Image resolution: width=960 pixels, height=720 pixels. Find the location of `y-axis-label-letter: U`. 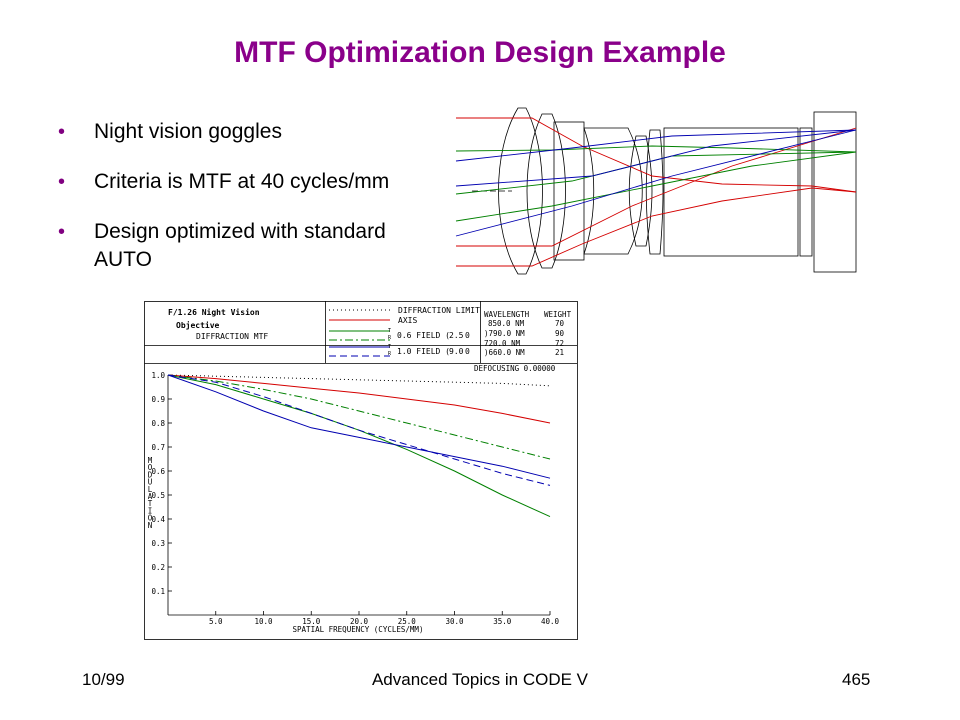

y-axis-label-letter: U is located at coordinates (150, 482).